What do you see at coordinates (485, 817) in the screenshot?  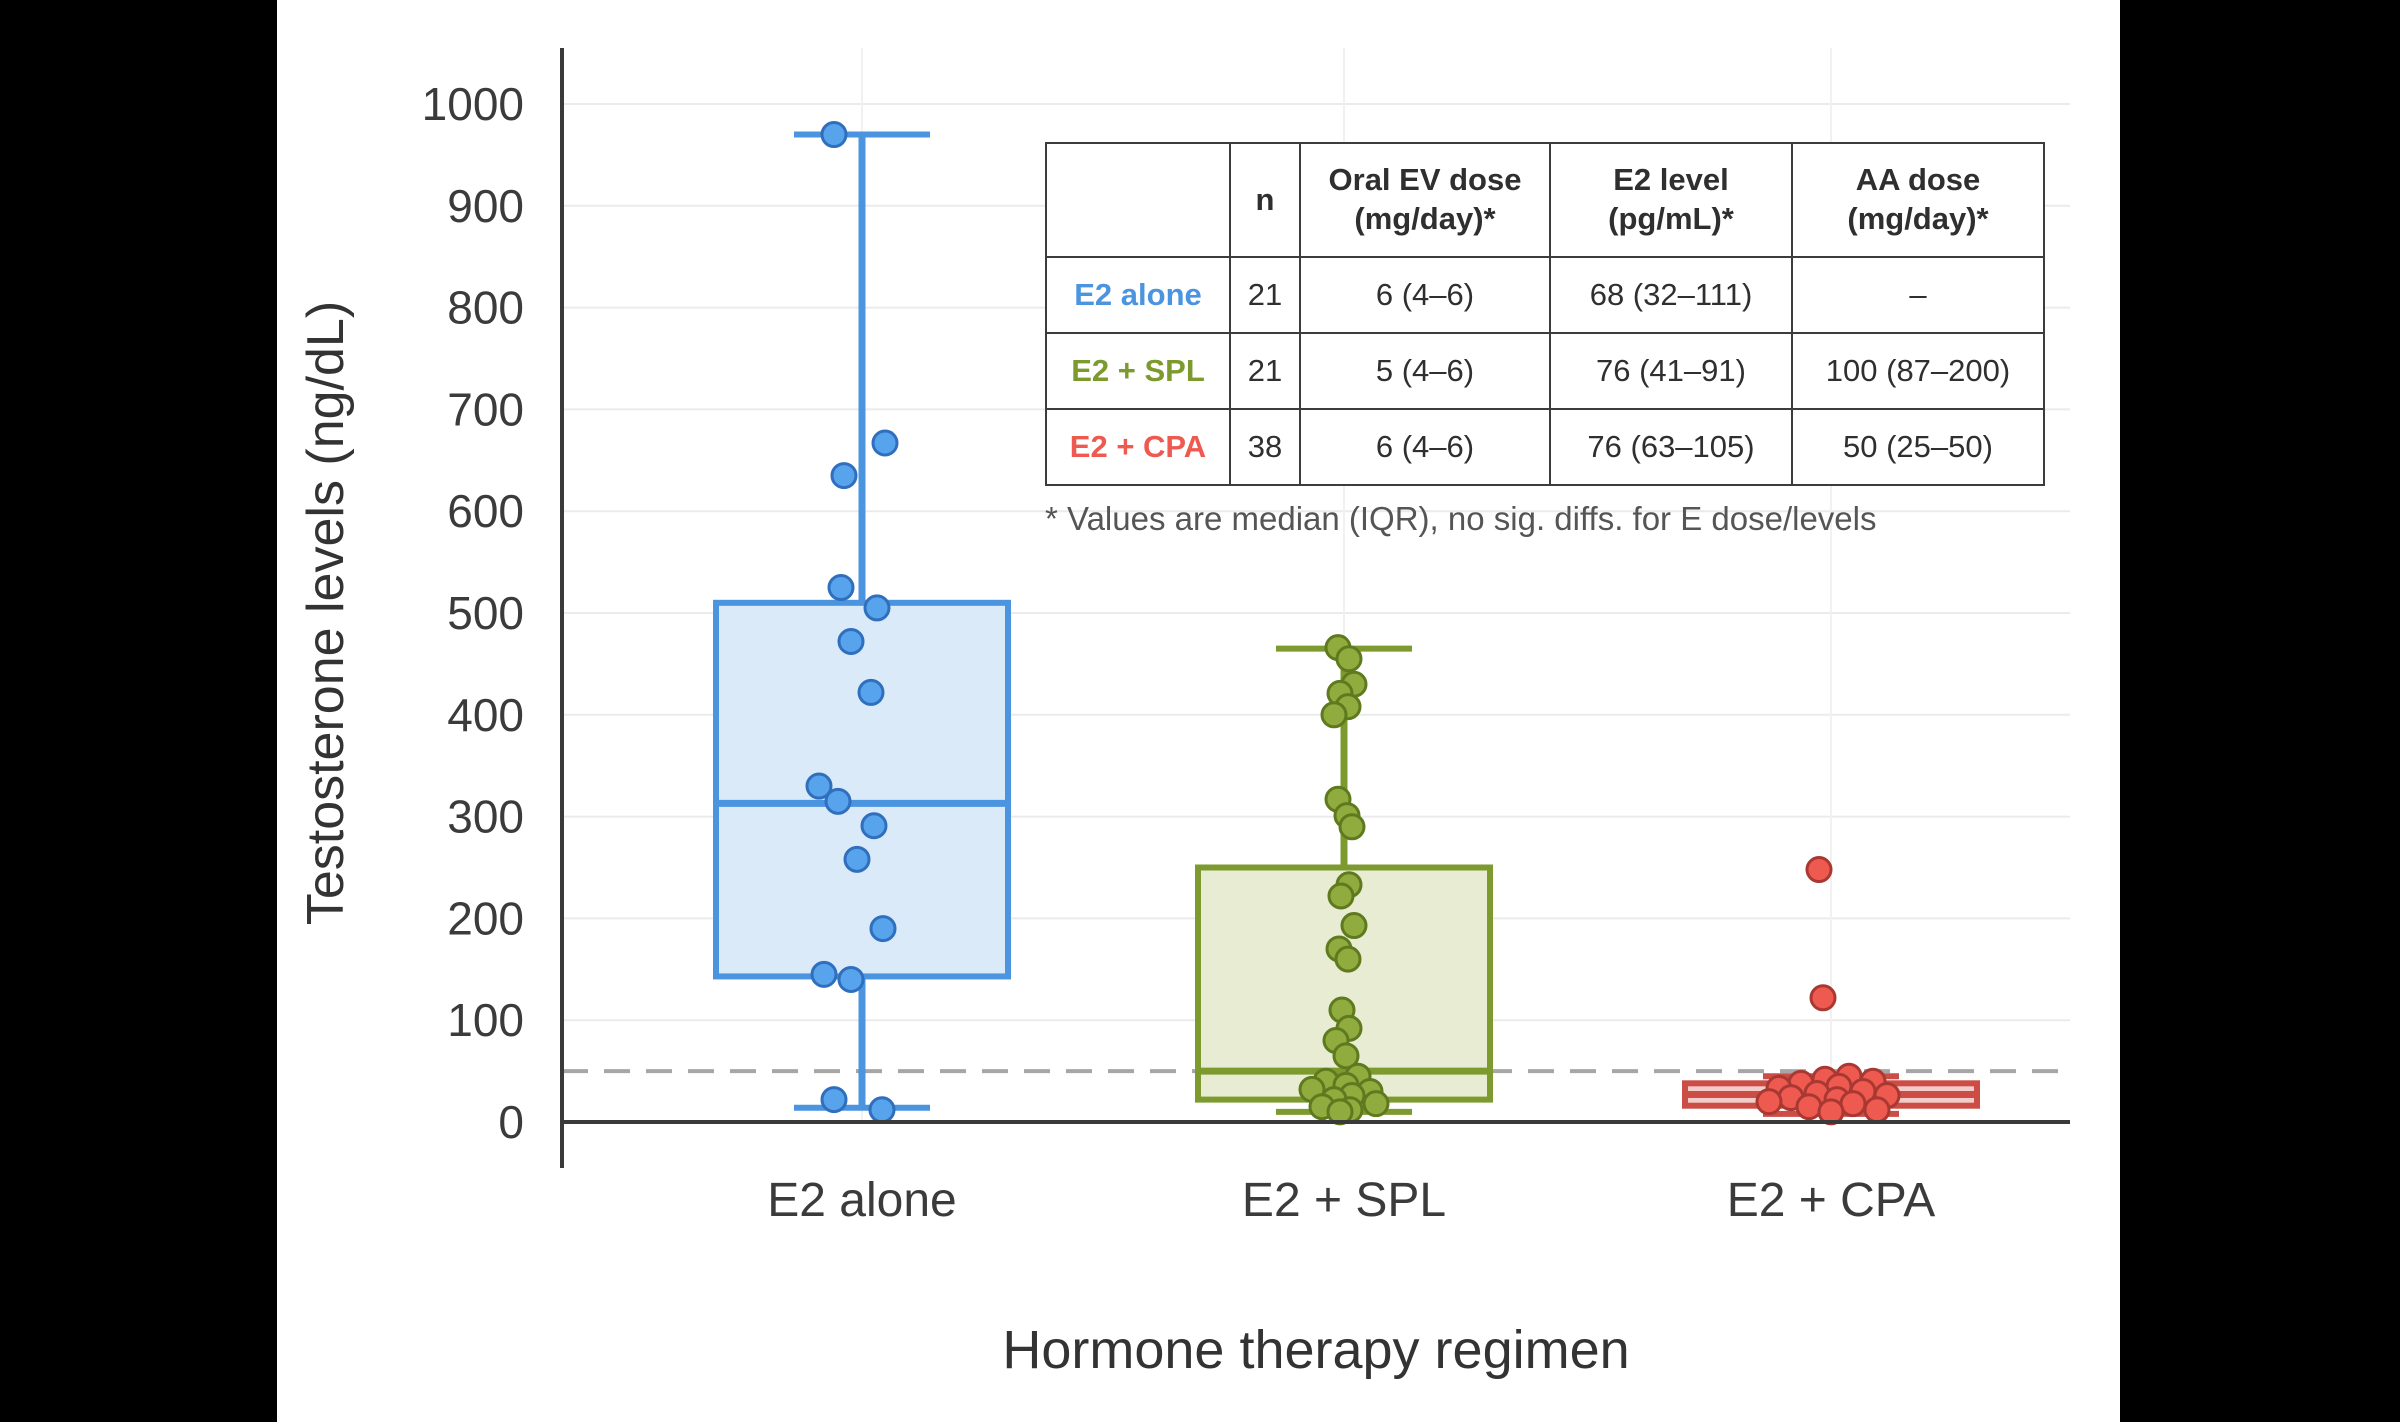 I see `y-tick-label: 300` at bounding box center [485, 817].